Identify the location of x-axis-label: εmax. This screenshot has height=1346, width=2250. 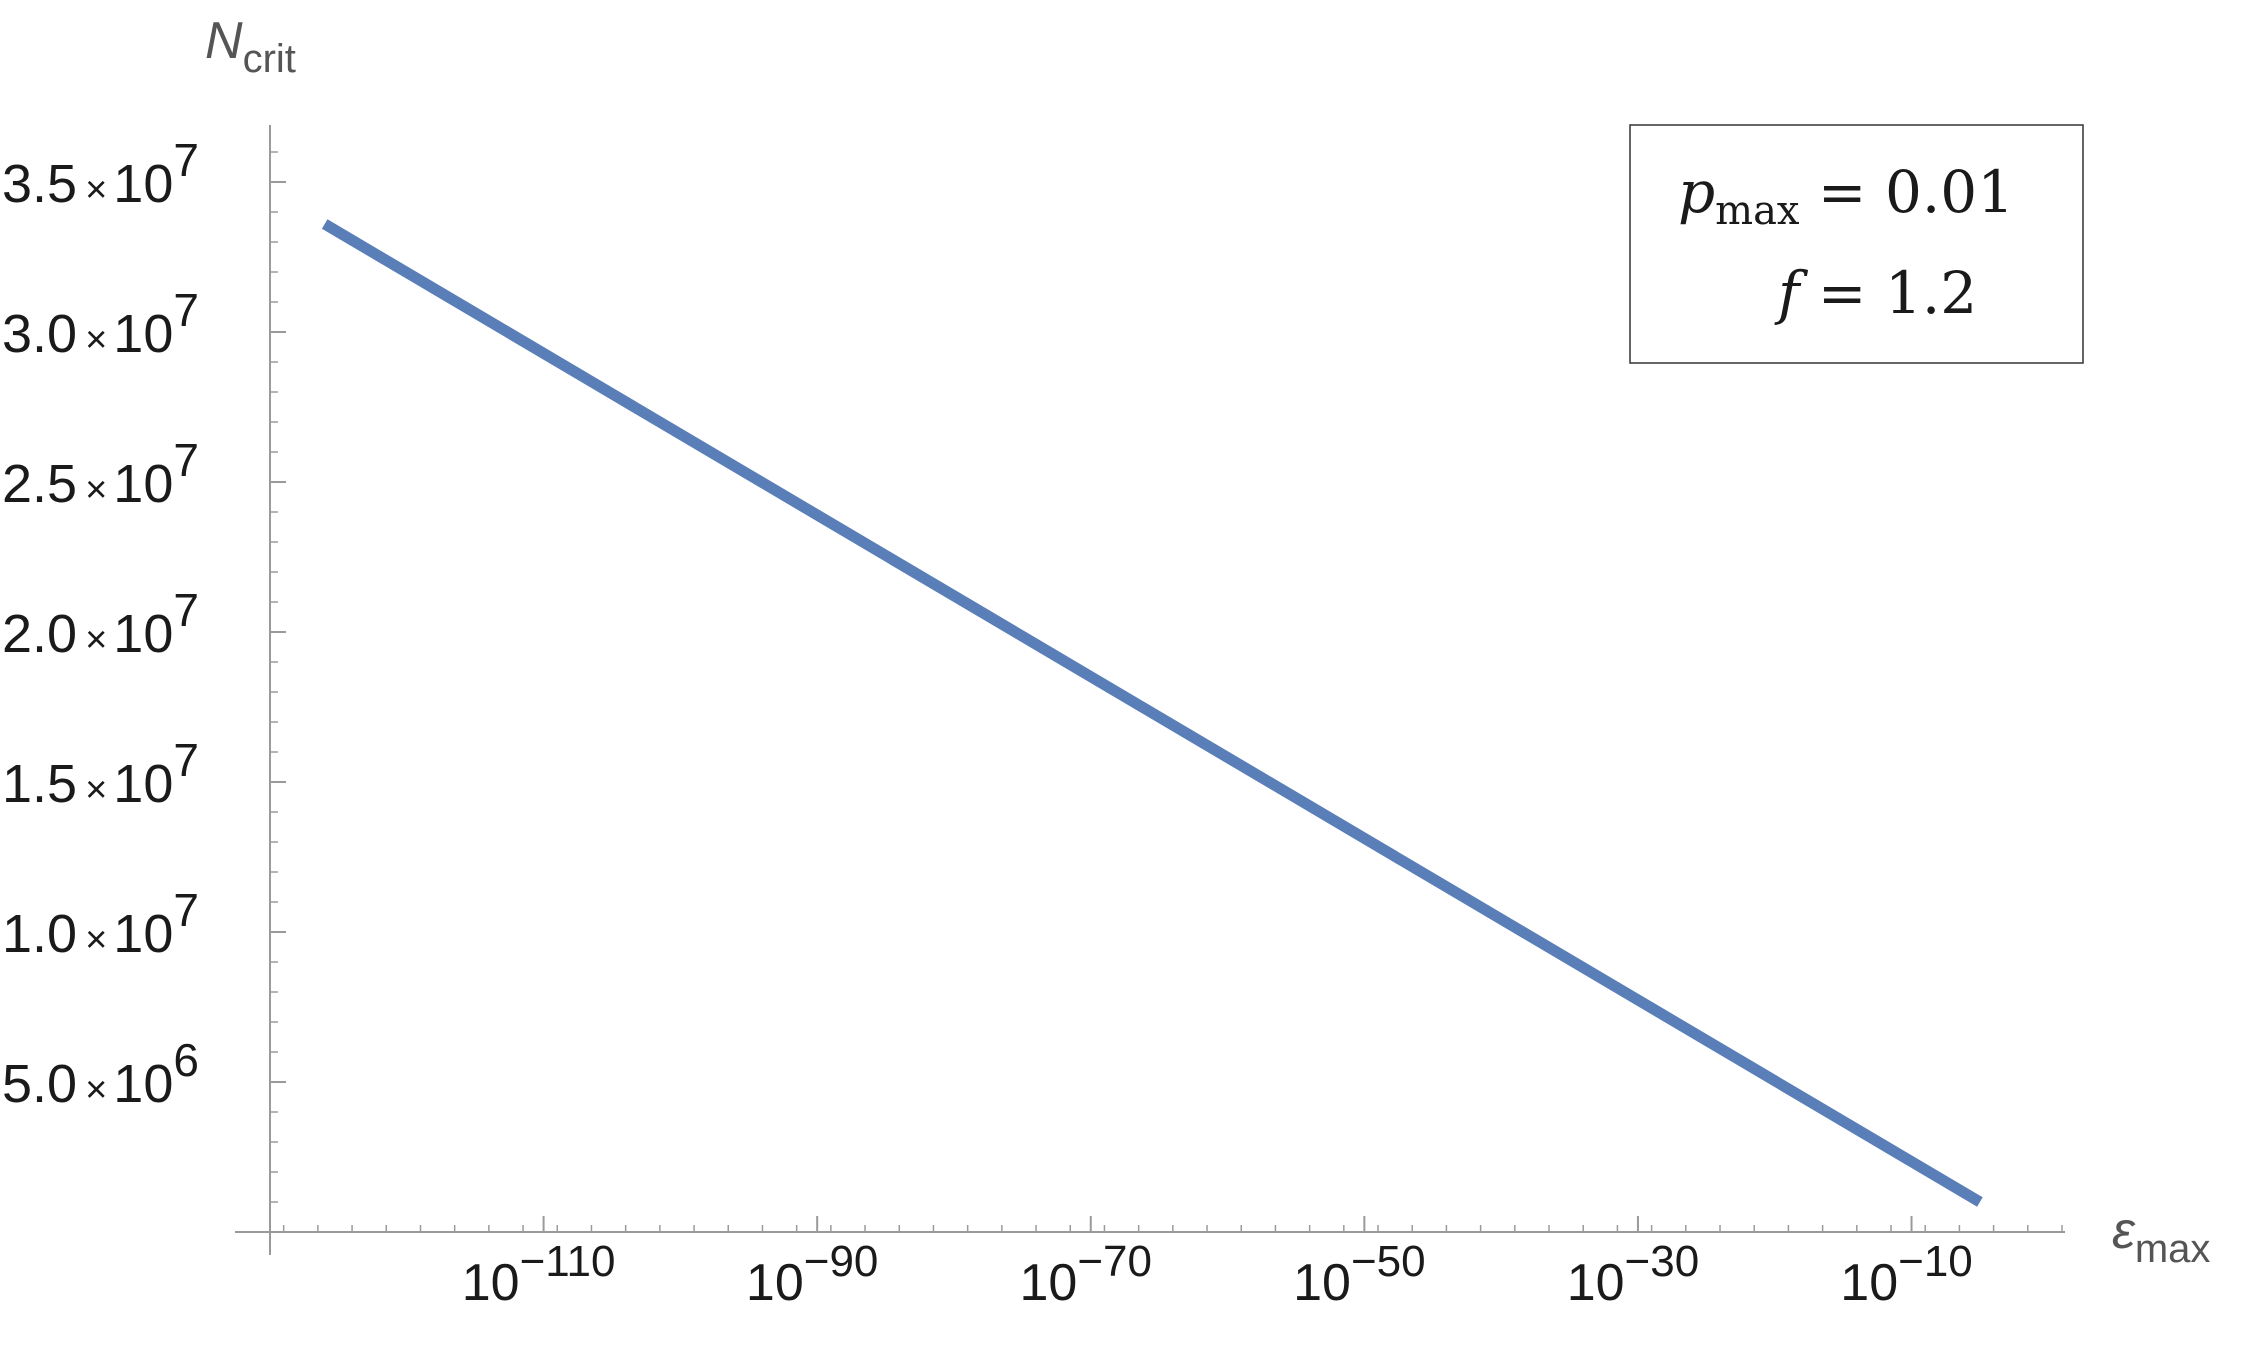
(2161, 1236).